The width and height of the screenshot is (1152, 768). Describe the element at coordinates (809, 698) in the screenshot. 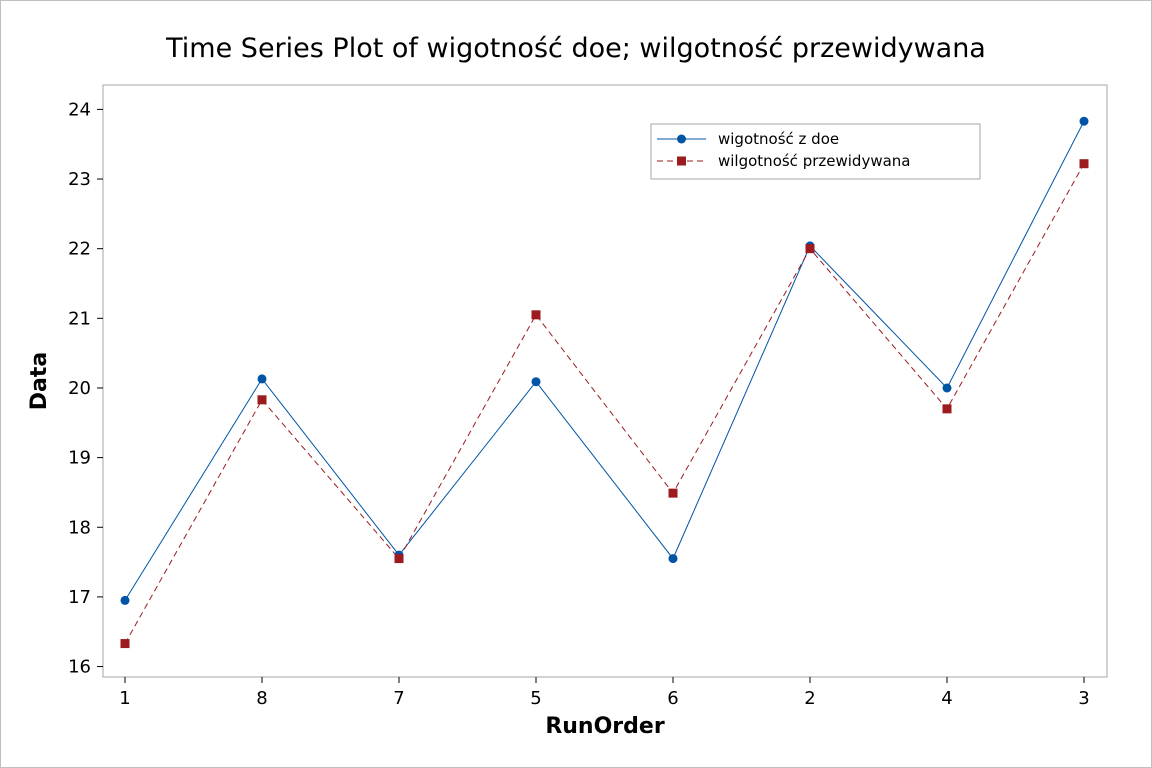

I see `x-tick-label: 2` at that location.